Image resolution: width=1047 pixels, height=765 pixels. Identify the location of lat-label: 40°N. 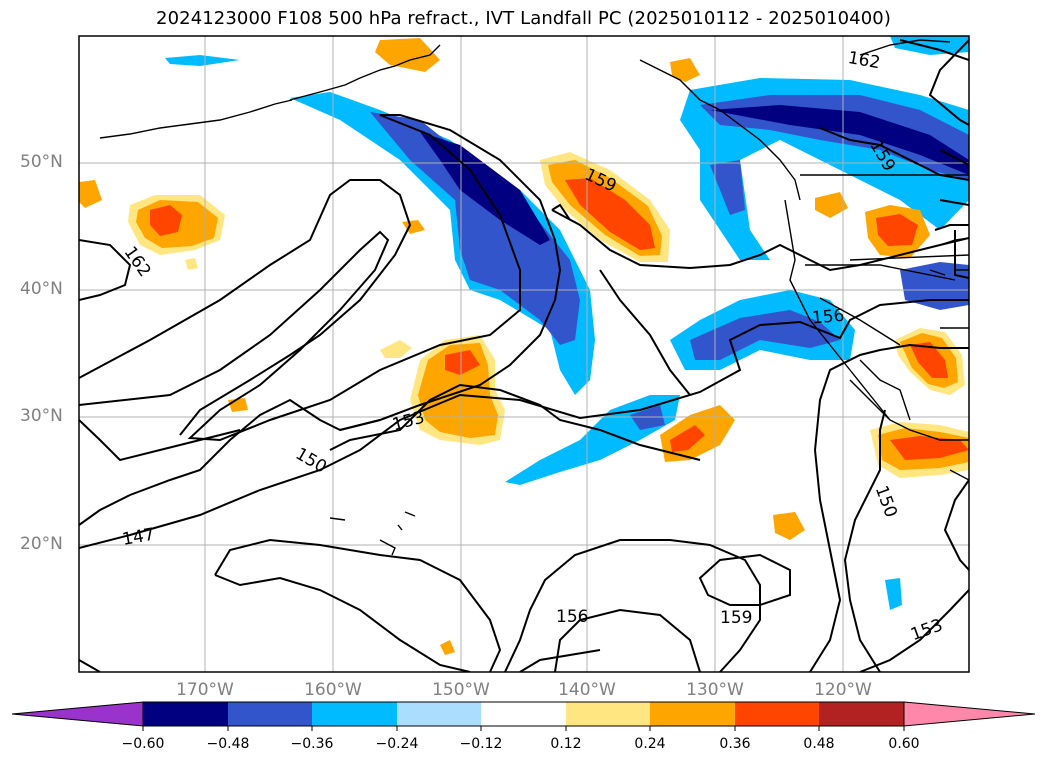
(41, 289).